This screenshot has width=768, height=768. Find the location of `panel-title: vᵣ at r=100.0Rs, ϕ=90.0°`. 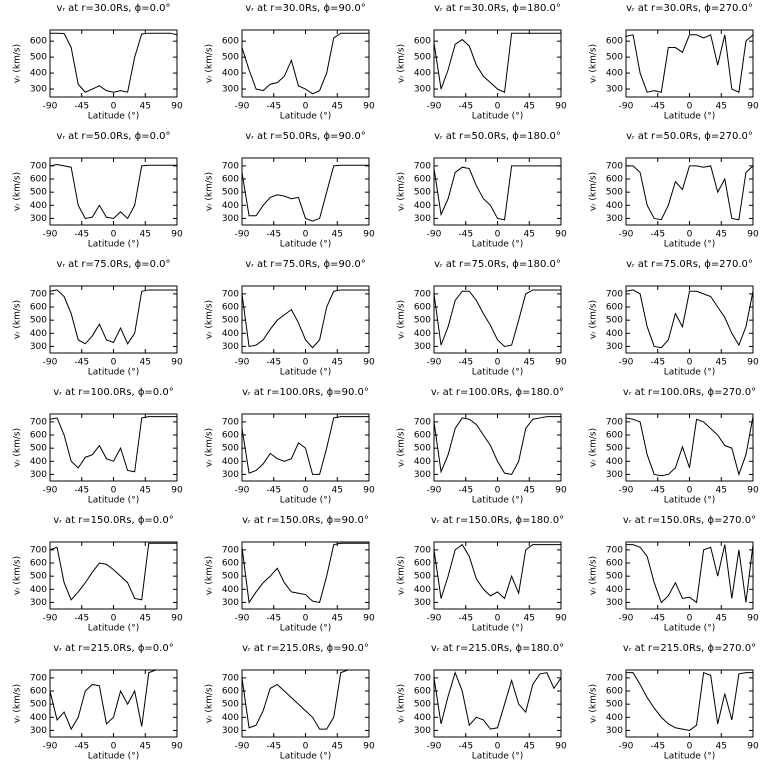

panel-title: vᵣ at r=100.0Rs, ϕ=90.0° is located at coordinates (305, 392).